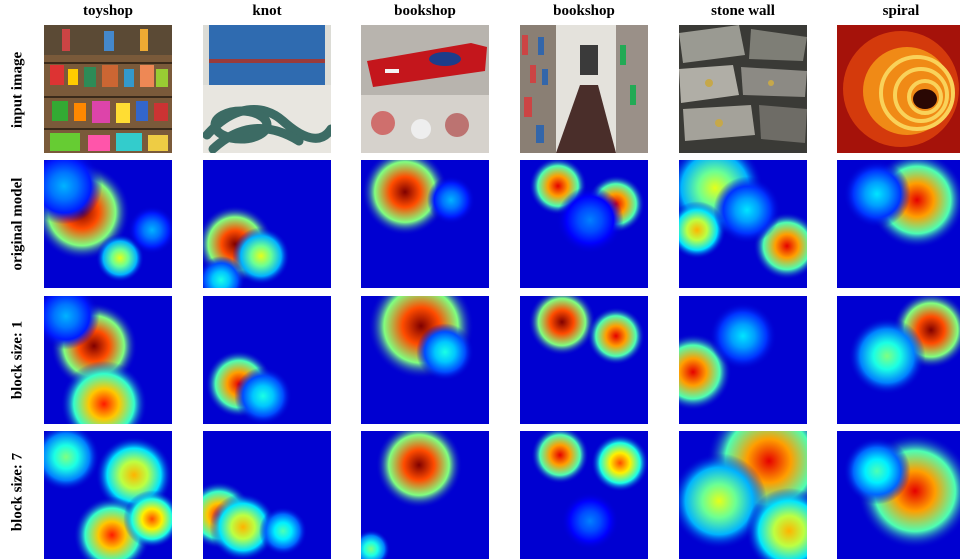  I want to click on row-title: block size: 1, so click(17, 360).